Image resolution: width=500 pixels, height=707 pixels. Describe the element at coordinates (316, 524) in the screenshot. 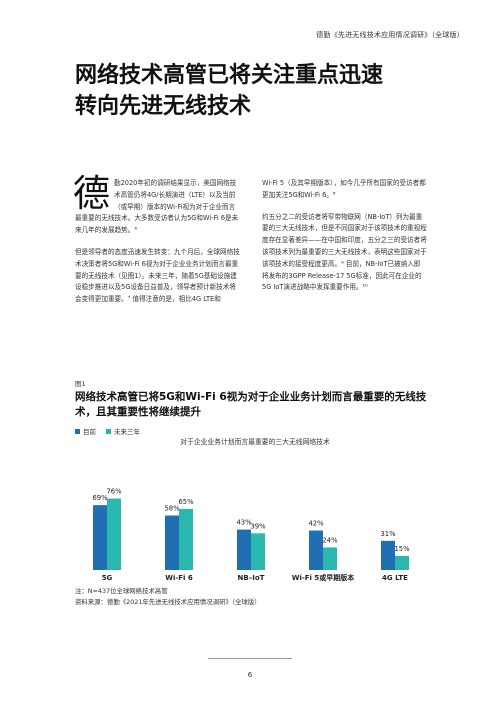

I see `bar-value-label: 42%` at that location.